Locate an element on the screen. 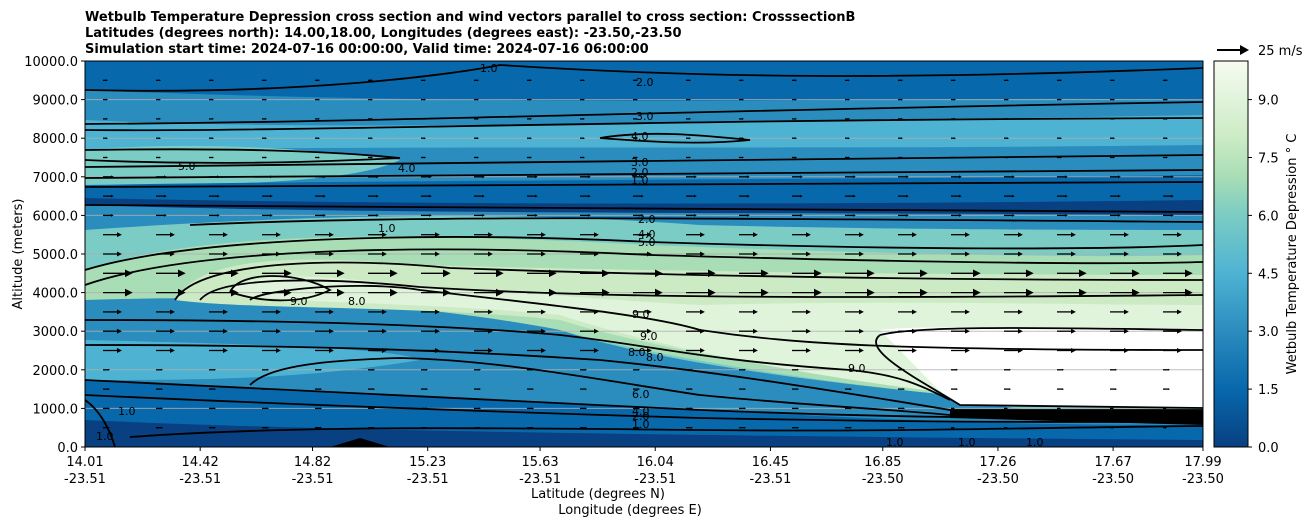  contour-label: 6.0 is located at coordinates (641, 394).